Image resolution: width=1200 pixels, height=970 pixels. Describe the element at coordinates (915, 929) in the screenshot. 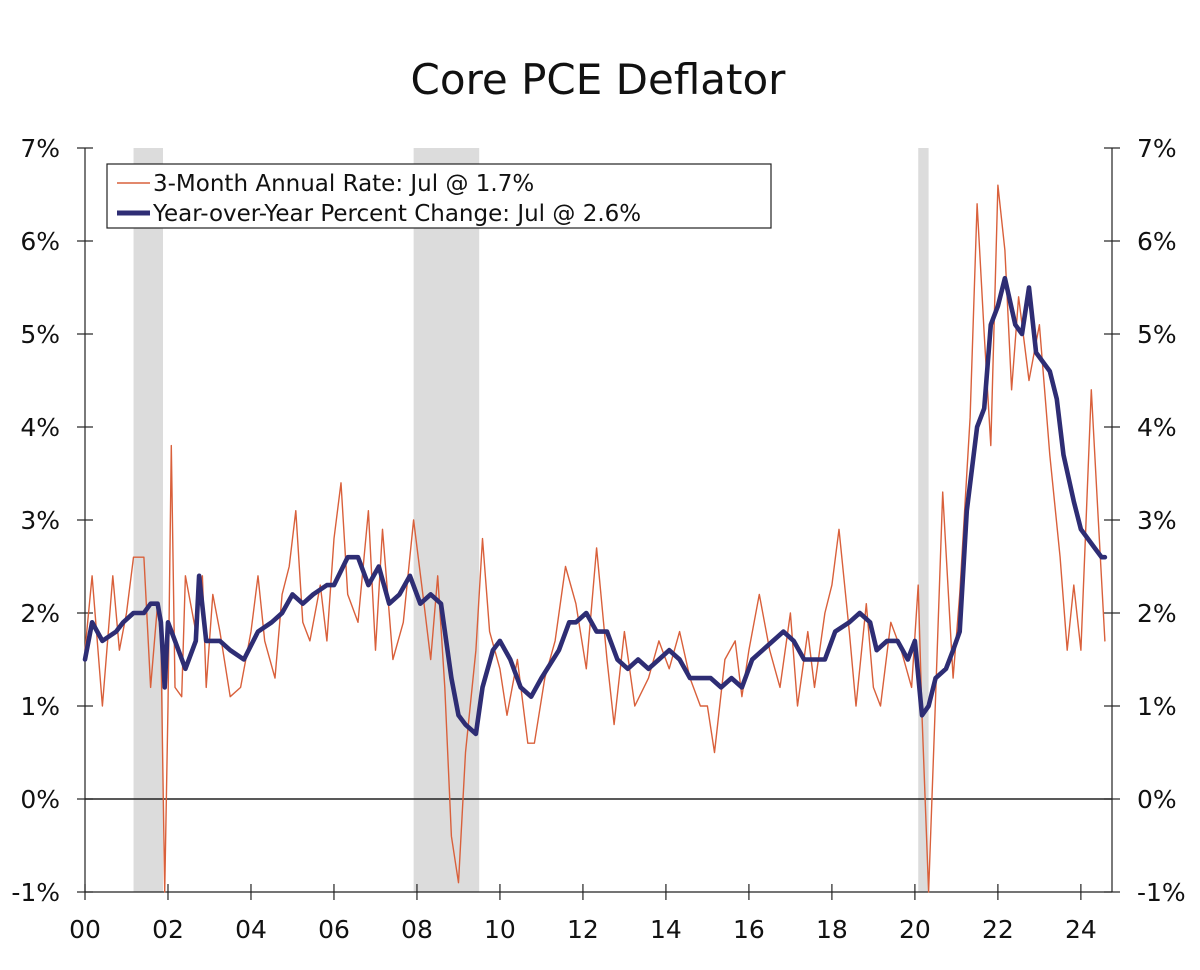

I see `x-tick-label-10: 20` at that location.